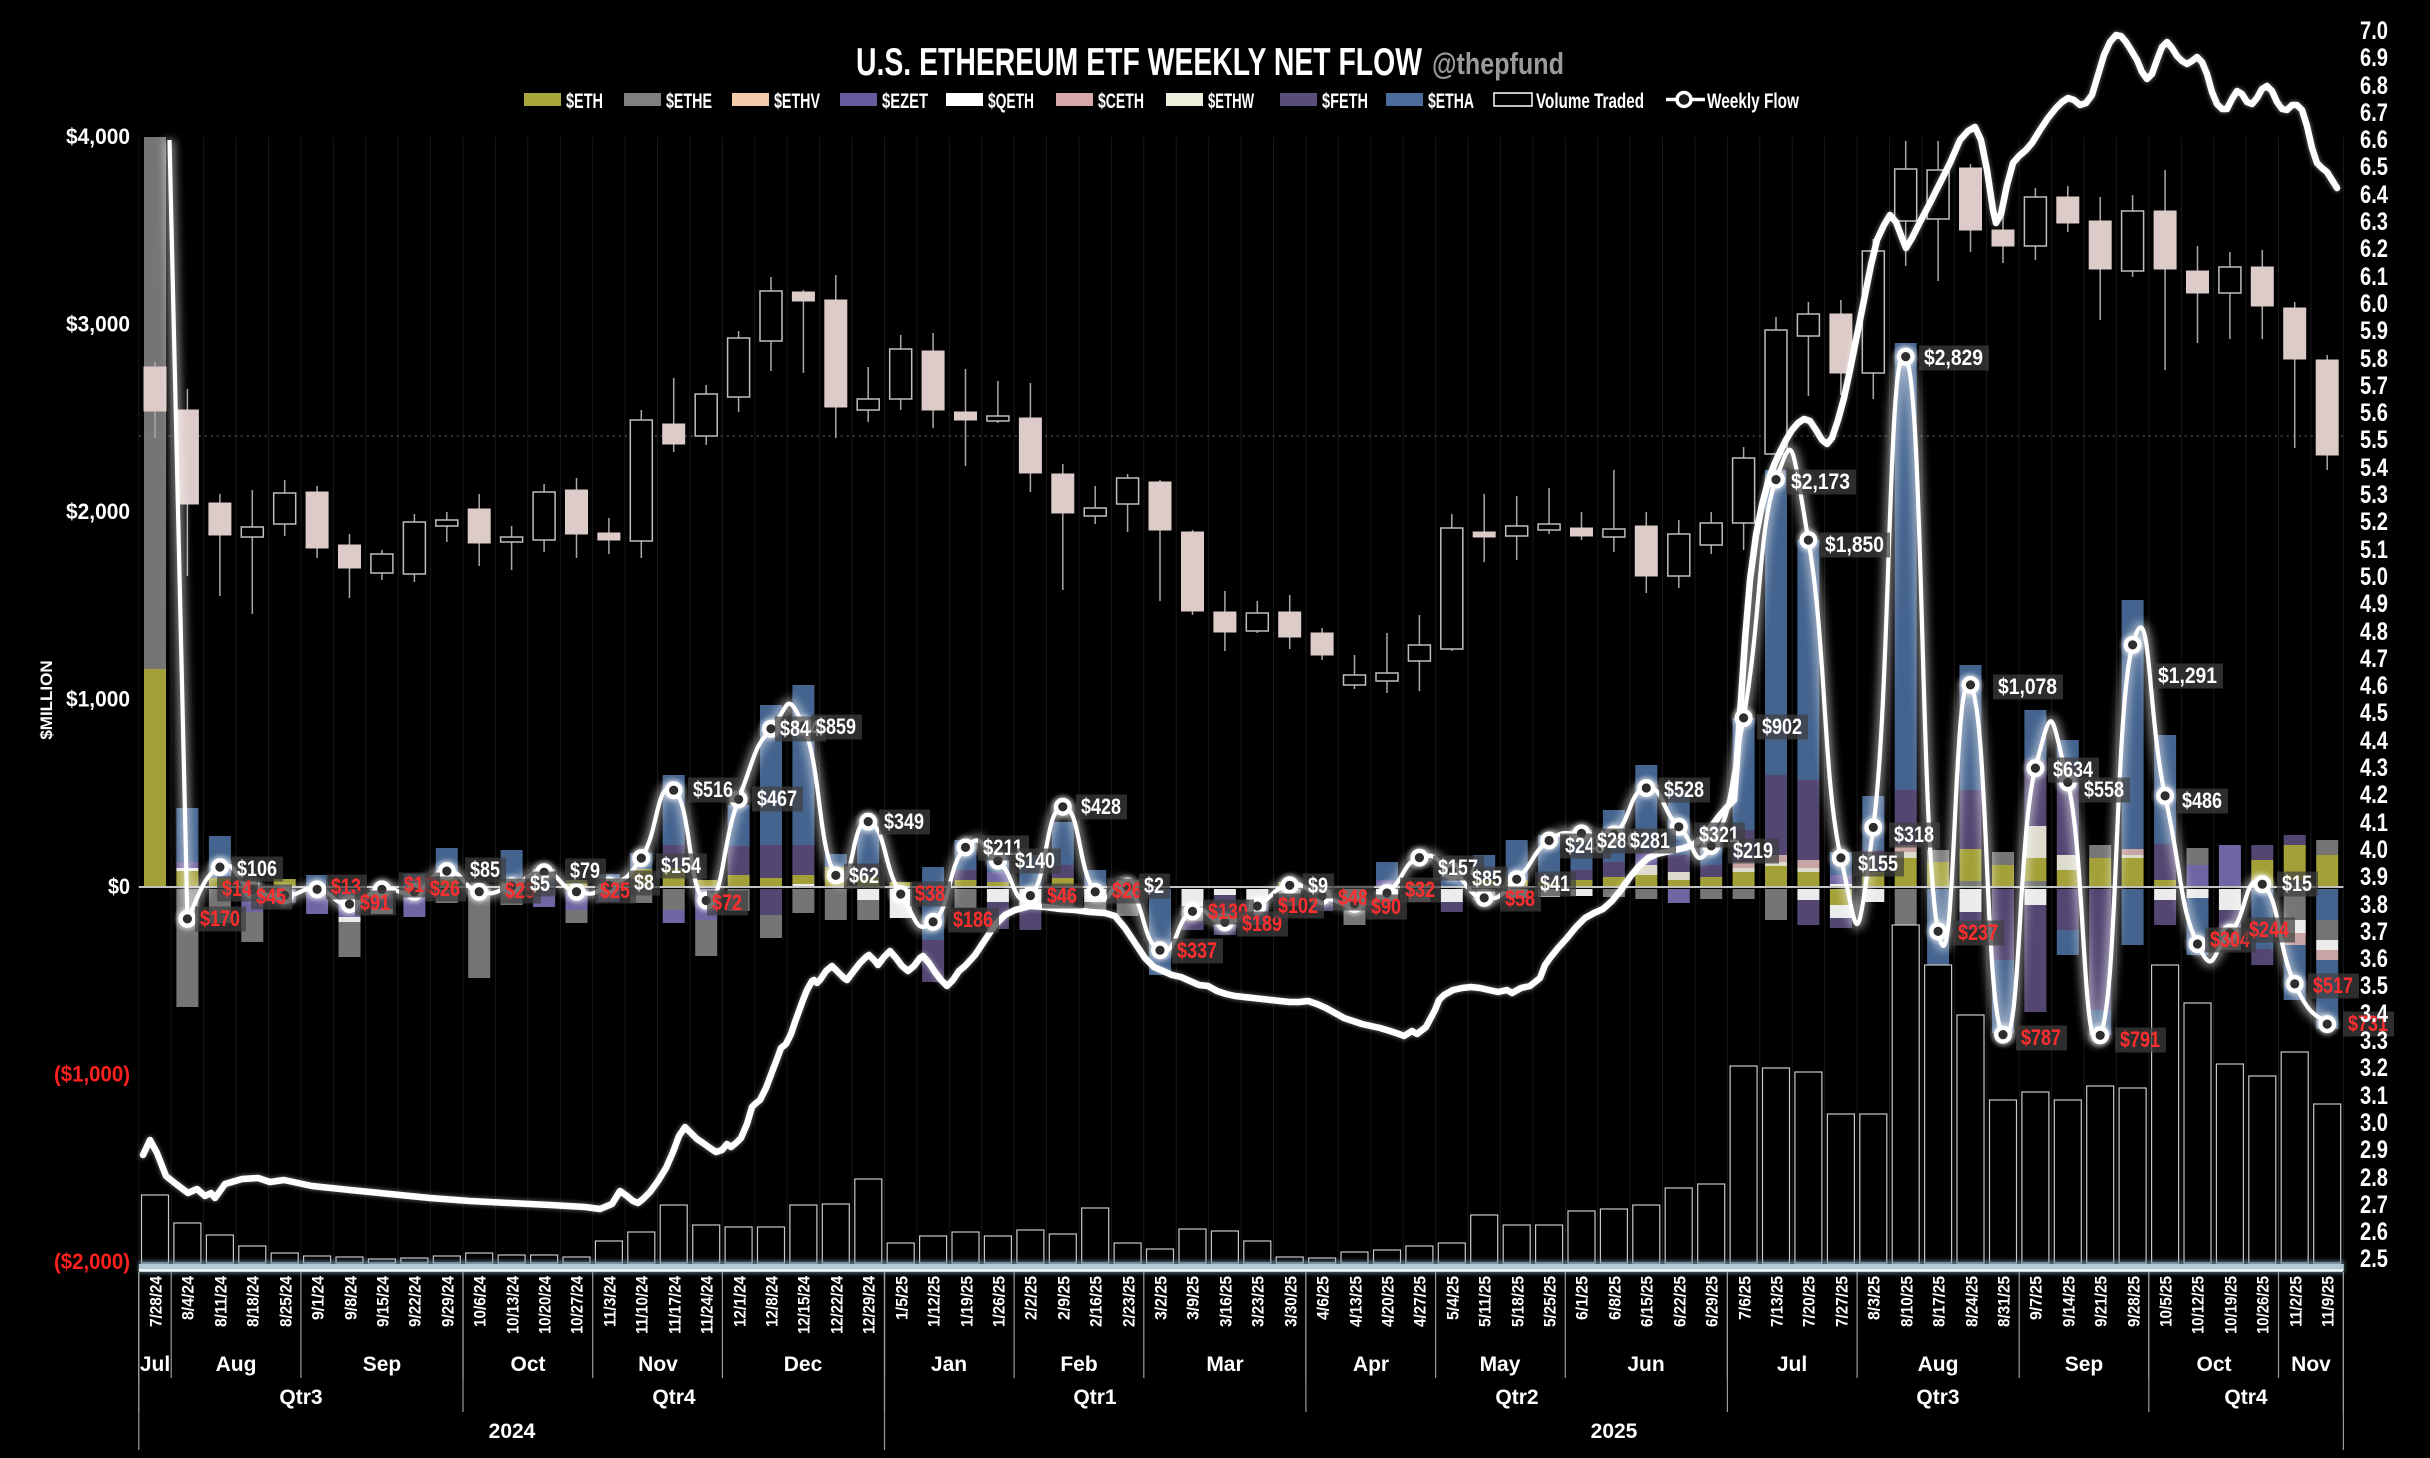 The width and height of the screenshot is (2430, 1458). I want to click on svg-text: 11/9/25, so click(2328, 1301).